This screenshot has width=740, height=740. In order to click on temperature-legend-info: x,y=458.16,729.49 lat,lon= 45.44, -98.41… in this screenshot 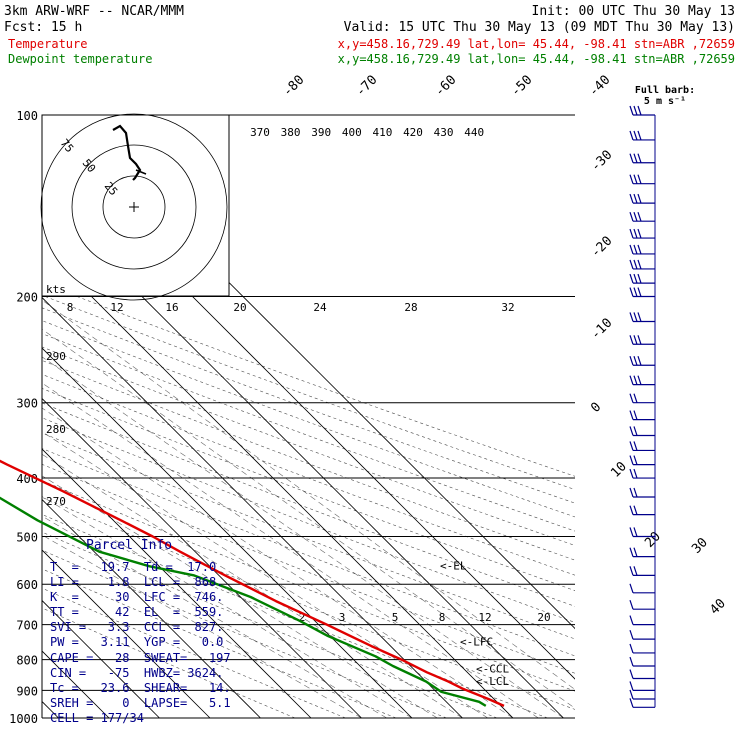, I will do `click(536, 44)`.